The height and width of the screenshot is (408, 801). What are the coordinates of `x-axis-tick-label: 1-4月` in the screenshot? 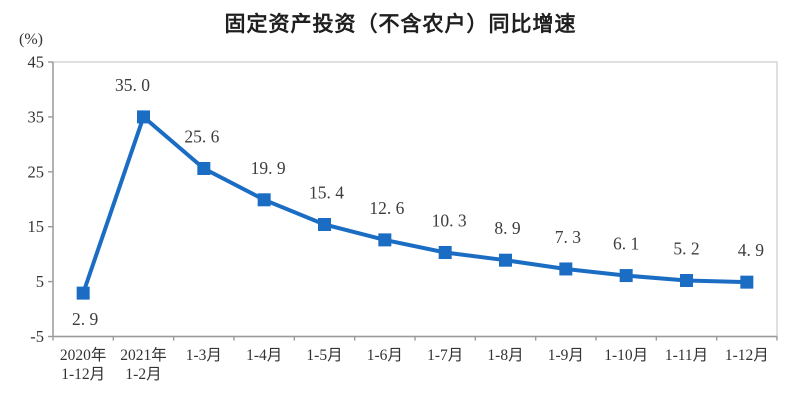 It's located at (264, 355).